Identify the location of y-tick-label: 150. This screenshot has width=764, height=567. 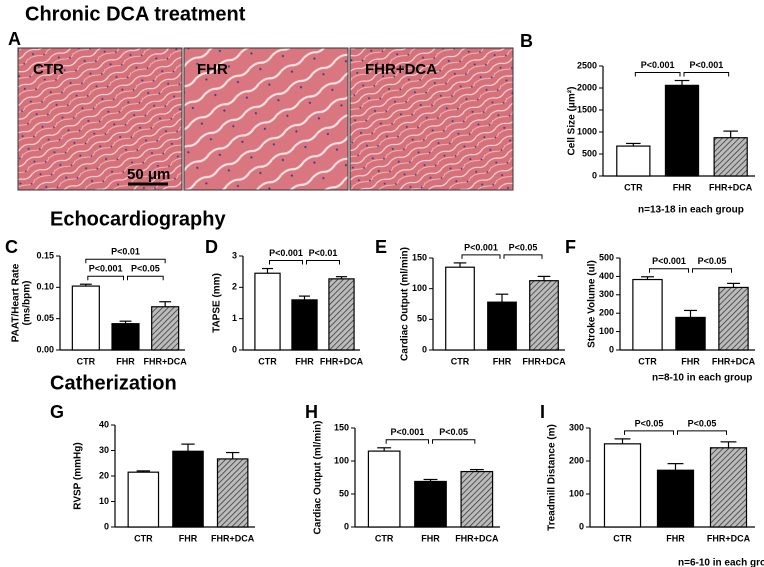
(341, 427).